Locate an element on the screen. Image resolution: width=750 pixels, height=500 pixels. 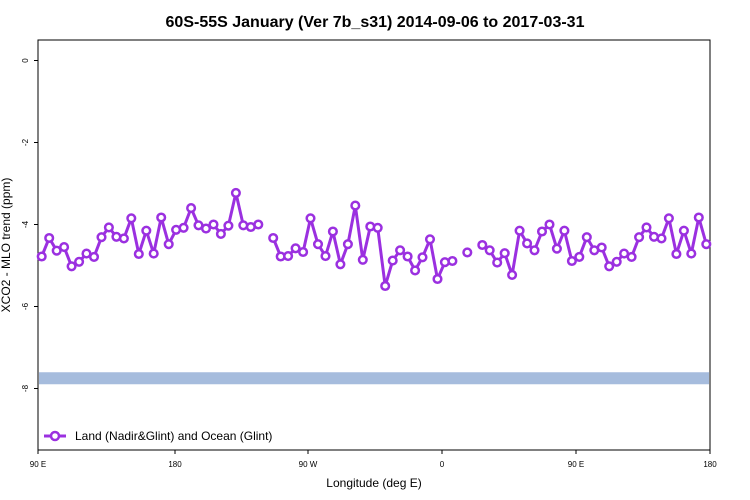
series-line is located at coordinates (362, 246).